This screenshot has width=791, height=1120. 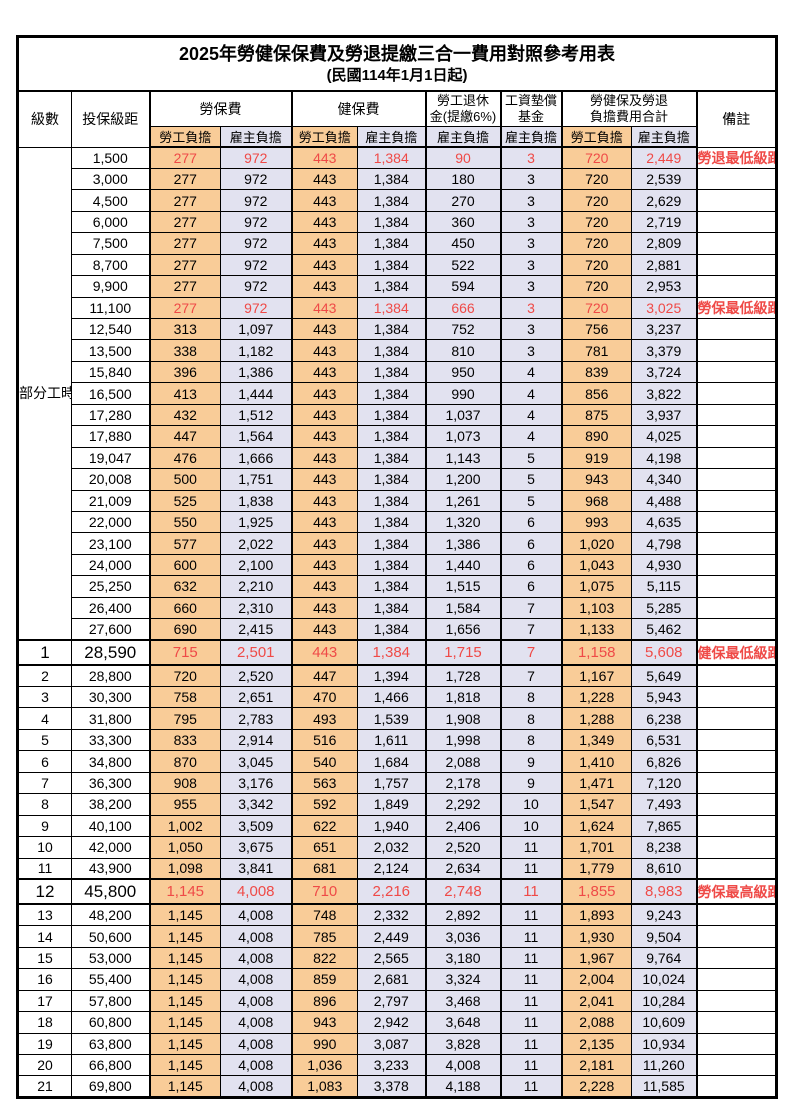 I want to click on pension-employer-fee: 450, so click(x=462, y=243).